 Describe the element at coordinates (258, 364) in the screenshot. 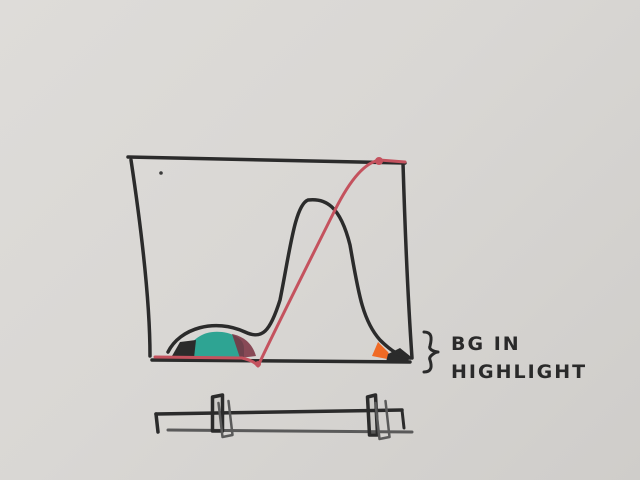

I see `tone-curve-point-bottom` at that location.